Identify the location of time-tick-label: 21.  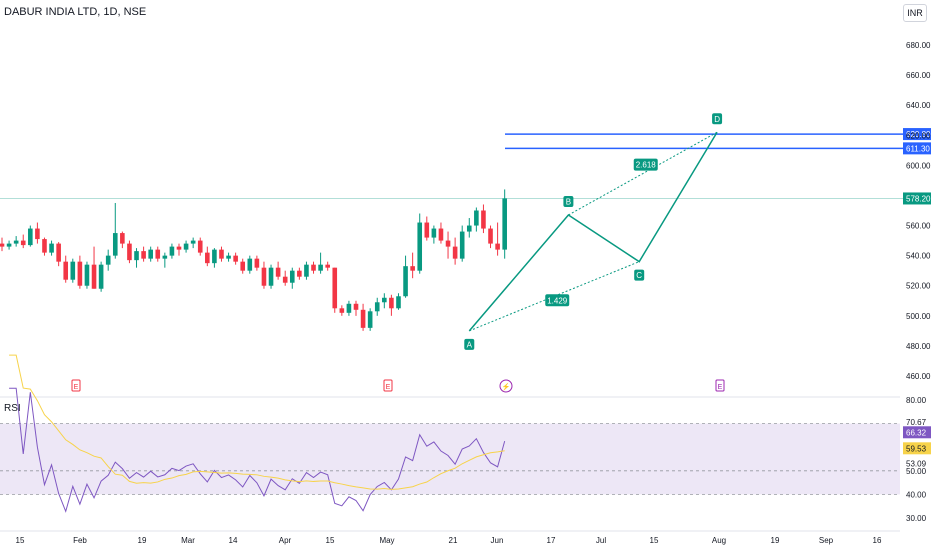
(453, 540).